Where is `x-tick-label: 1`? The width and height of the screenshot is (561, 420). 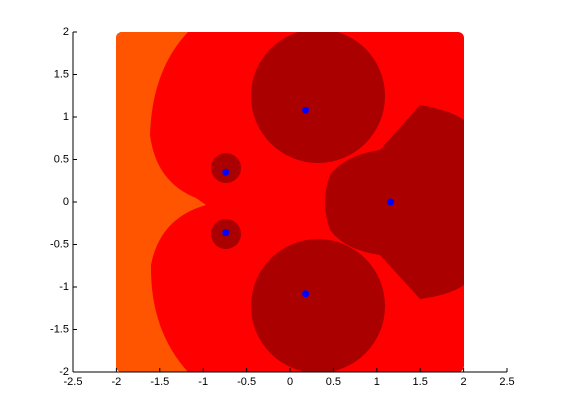
x-tick-label: 1 is located at coordinates (377, 382).